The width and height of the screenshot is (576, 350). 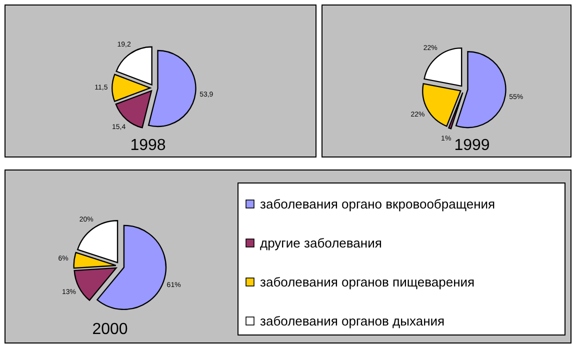 What do you see at coordinates (367, 282) in the screenshot?
I see `legend-label: заболевания органов пищеварения` at bounding box center [367, 282].